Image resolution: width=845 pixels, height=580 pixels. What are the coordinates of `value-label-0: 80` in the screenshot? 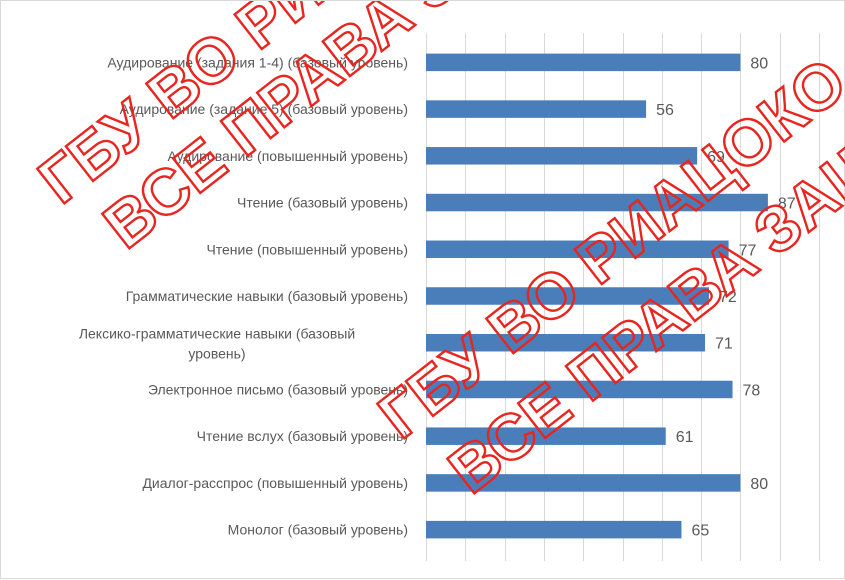 It's located at (759, 63).